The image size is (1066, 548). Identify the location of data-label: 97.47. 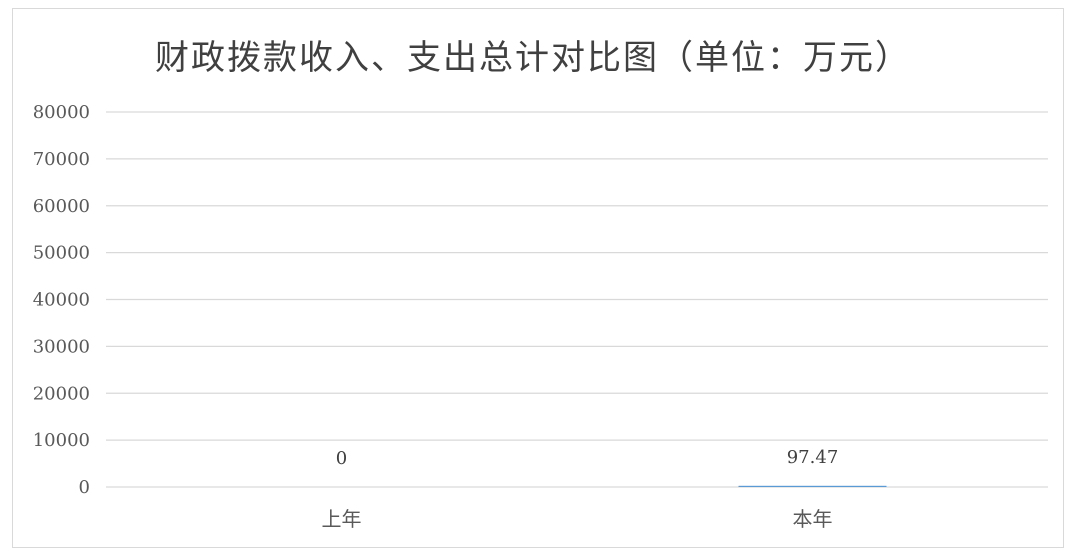
(813, 457).